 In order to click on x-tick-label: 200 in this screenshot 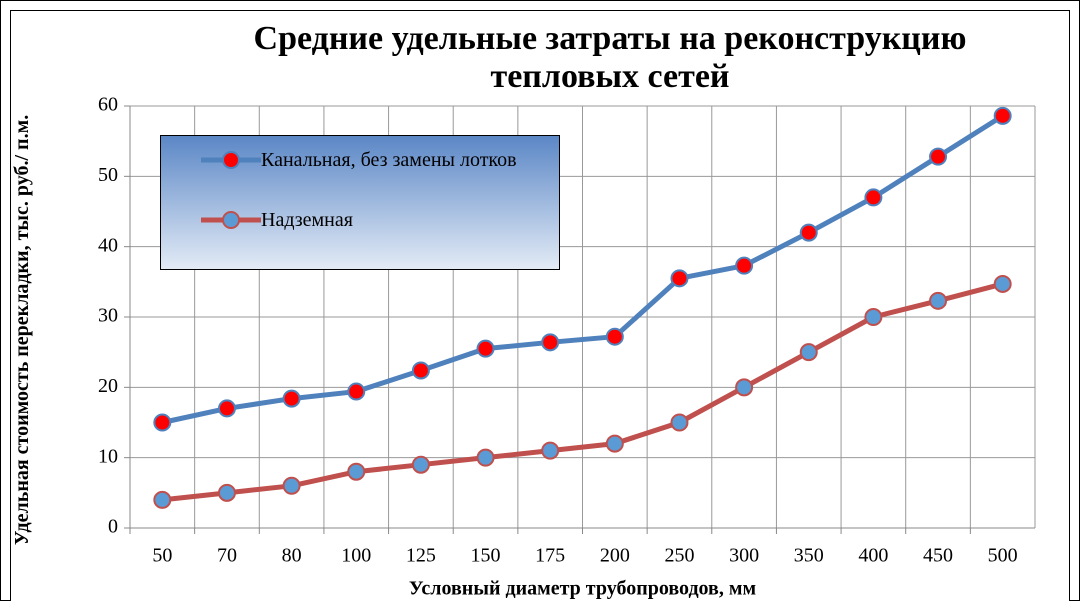, I will do `click(615, 556)`.